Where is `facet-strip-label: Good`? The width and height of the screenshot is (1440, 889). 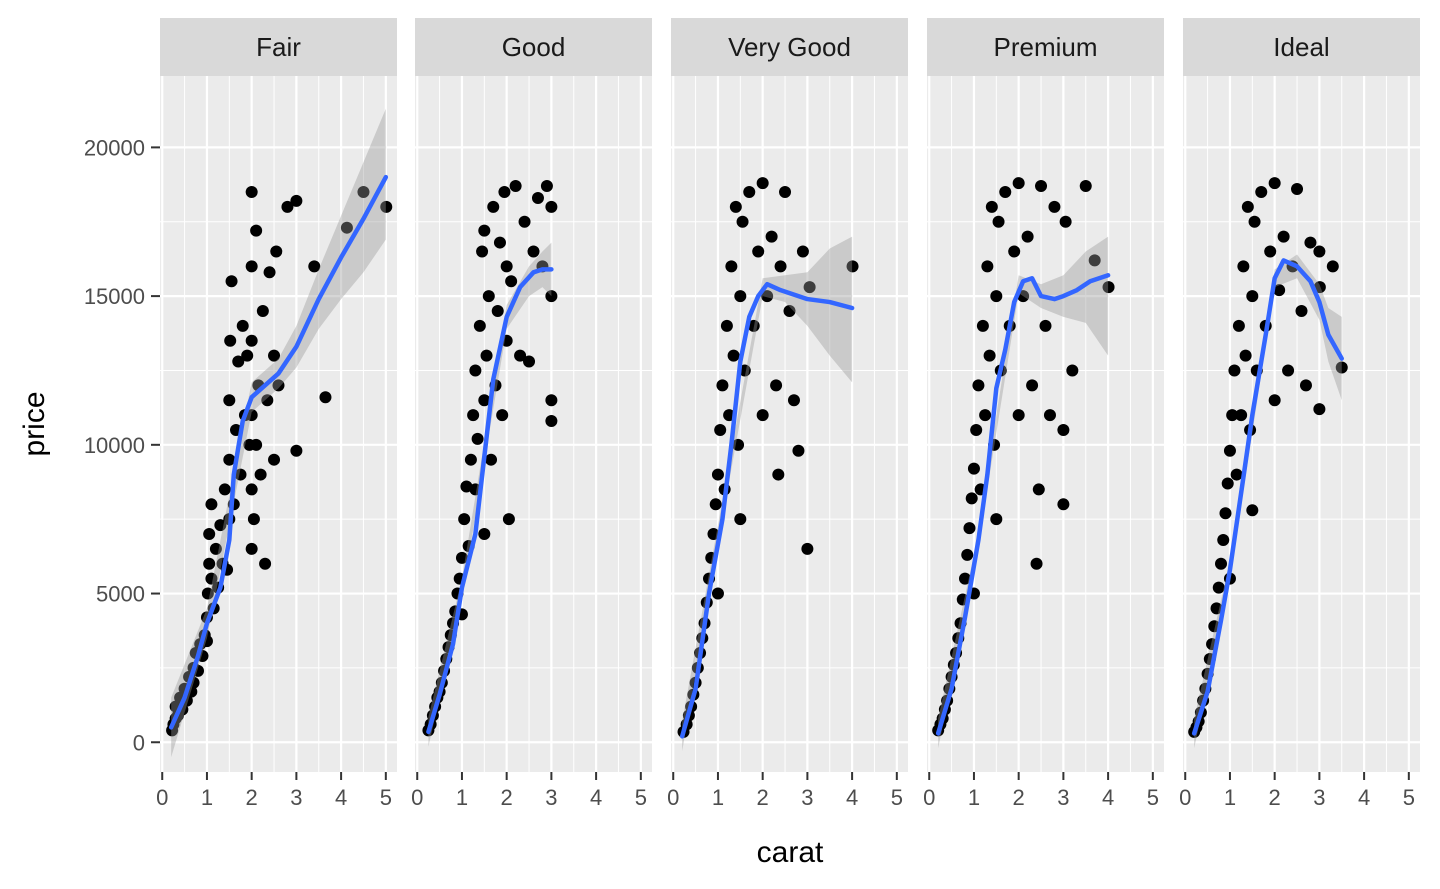 facet-strip-label: Good is located at coordinates (534, 47).